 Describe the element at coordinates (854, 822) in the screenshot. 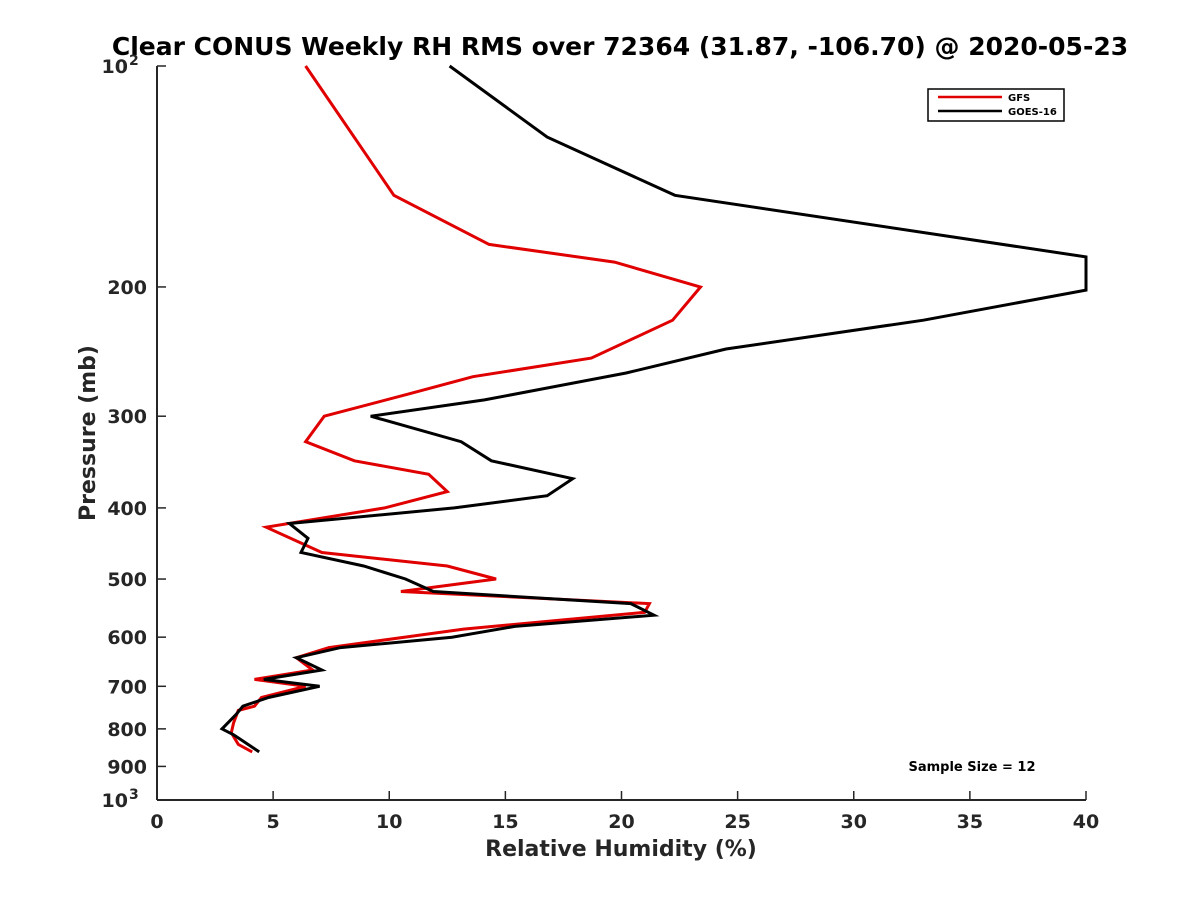

I see `x-tick-label: 30` at that location.